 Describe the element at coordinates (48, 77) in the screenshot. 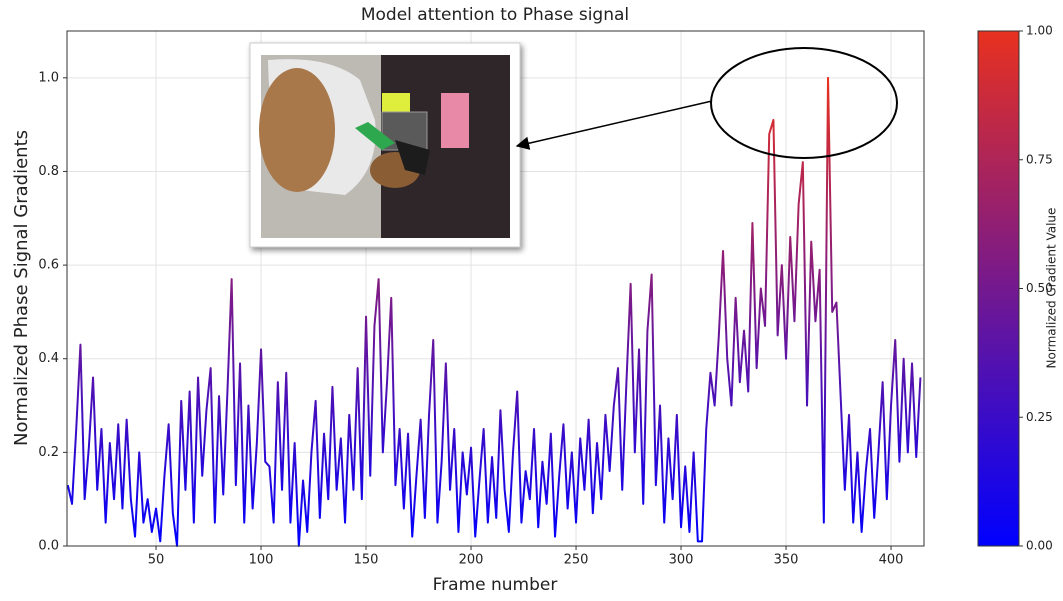

I see `y-tick-label: 1.0` at that location.